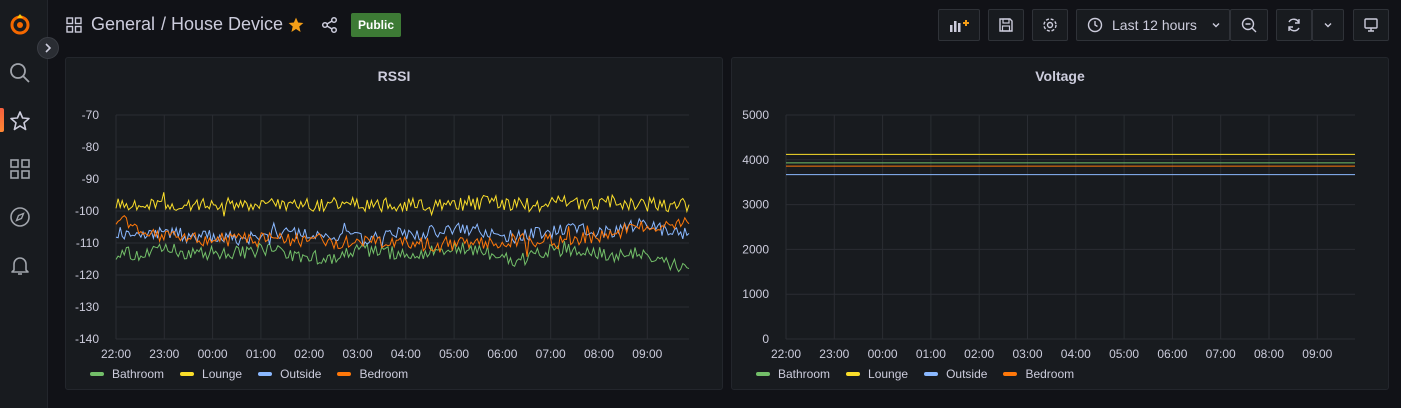  What do you see at coordinates (2, 120) in the screenshot?
I see `active-indicator` at bounding box center [2, 120].